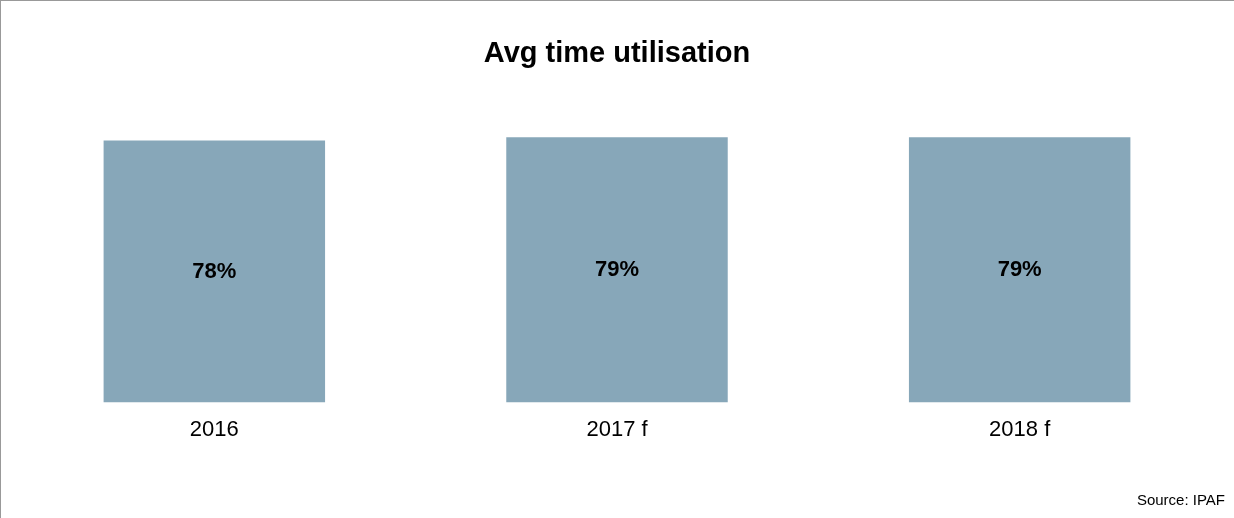 The width and height of the screenshot is (1234, 518). What do you see at coordinates (214, 270) in the screenshot?
I see `data-label: 78%` at bounding box center [214, 270].